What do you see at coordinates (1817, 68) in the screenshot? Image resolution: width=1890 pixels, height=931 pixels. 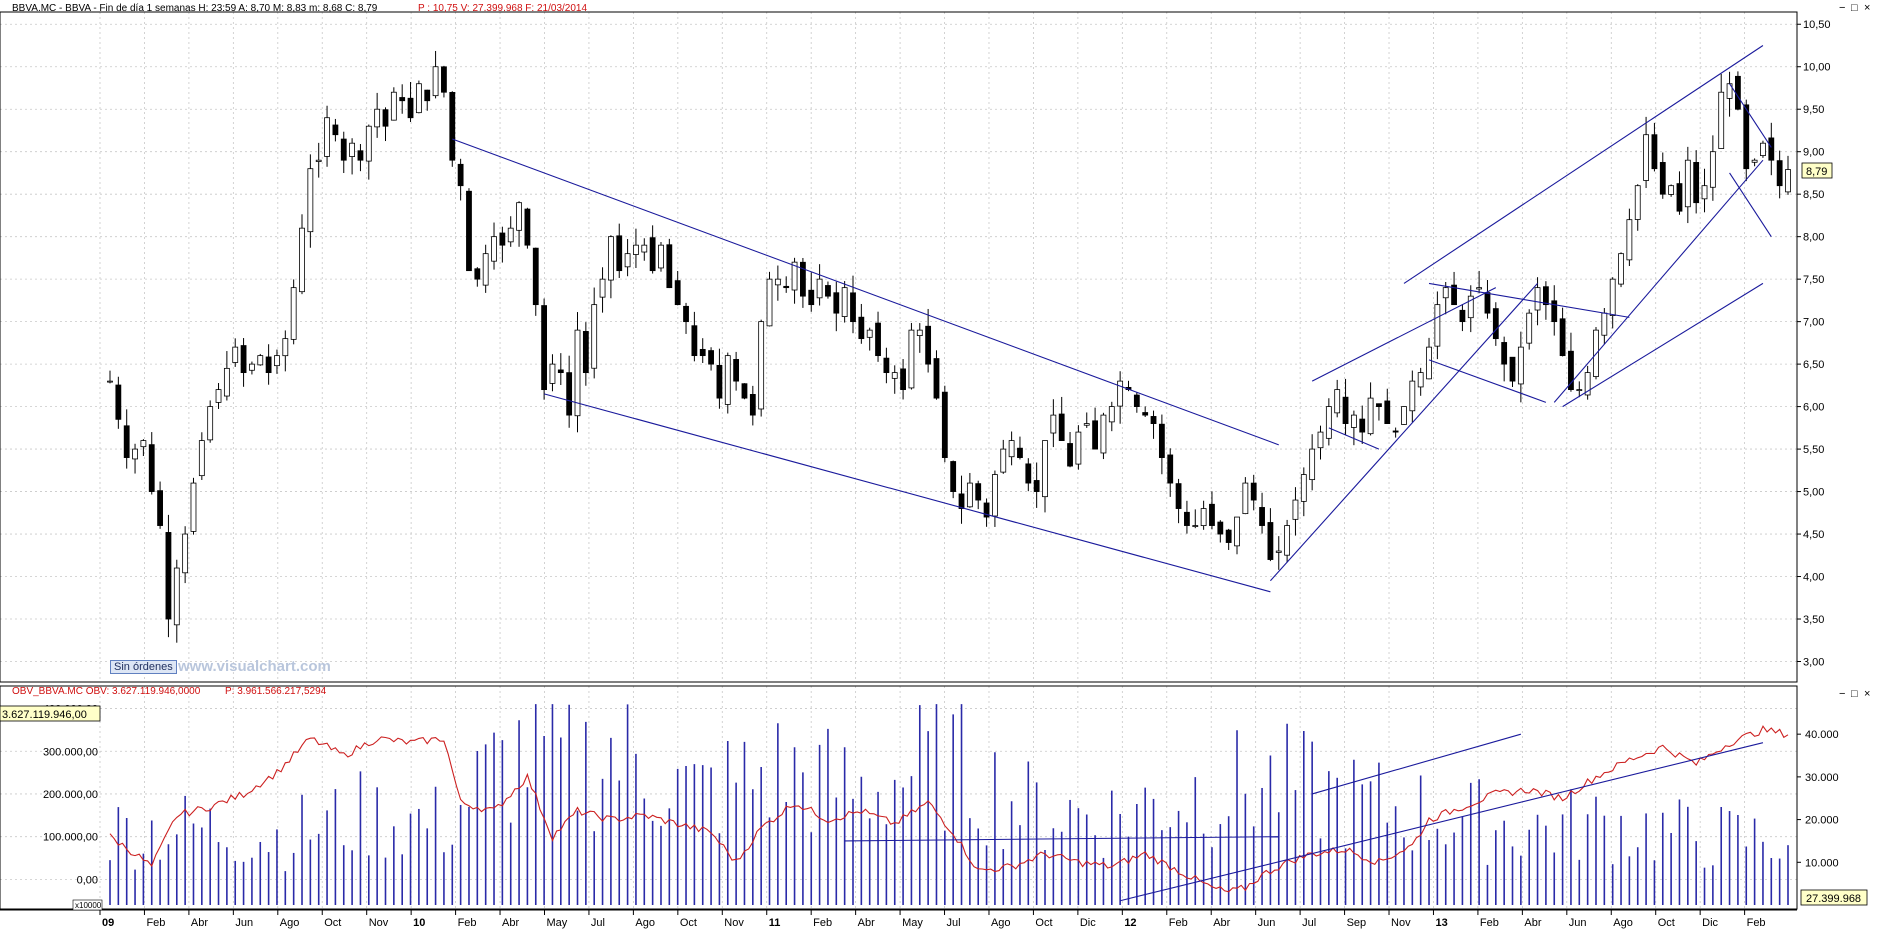 I see `price-tick-label: 10,00` at bounding box center [1817, 68].